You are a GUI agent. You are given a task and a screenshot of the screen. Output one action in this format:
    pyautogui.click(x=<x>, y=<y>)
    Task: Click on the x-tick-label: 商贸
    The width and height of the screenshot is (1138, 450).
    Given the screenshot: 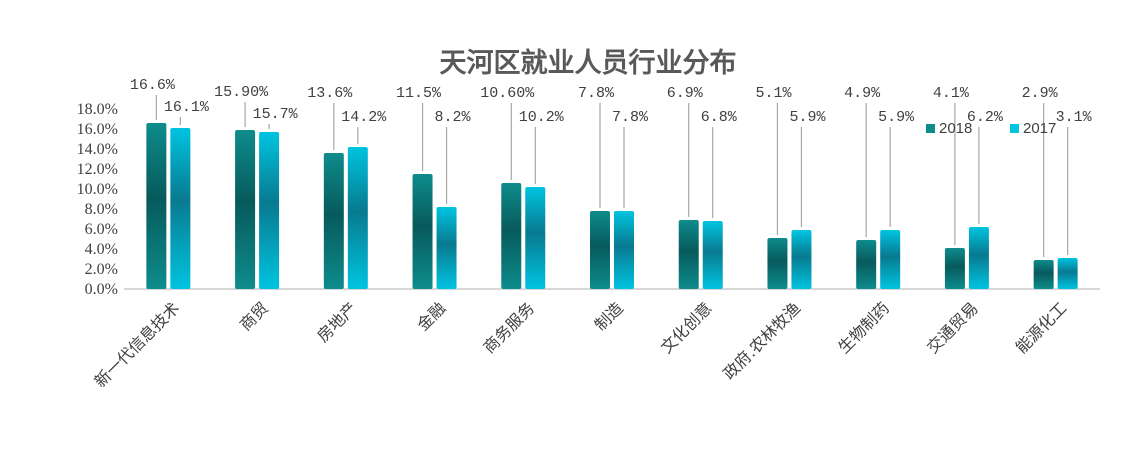 What is the action you would take?
    pyautogui.click(x=254, y=316)
    